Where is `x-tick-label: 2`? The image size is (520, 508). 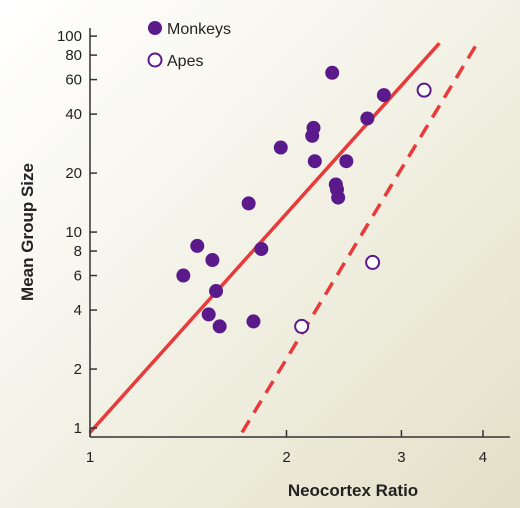 x-tick-label: 2 is located at coordinates (286, 457).